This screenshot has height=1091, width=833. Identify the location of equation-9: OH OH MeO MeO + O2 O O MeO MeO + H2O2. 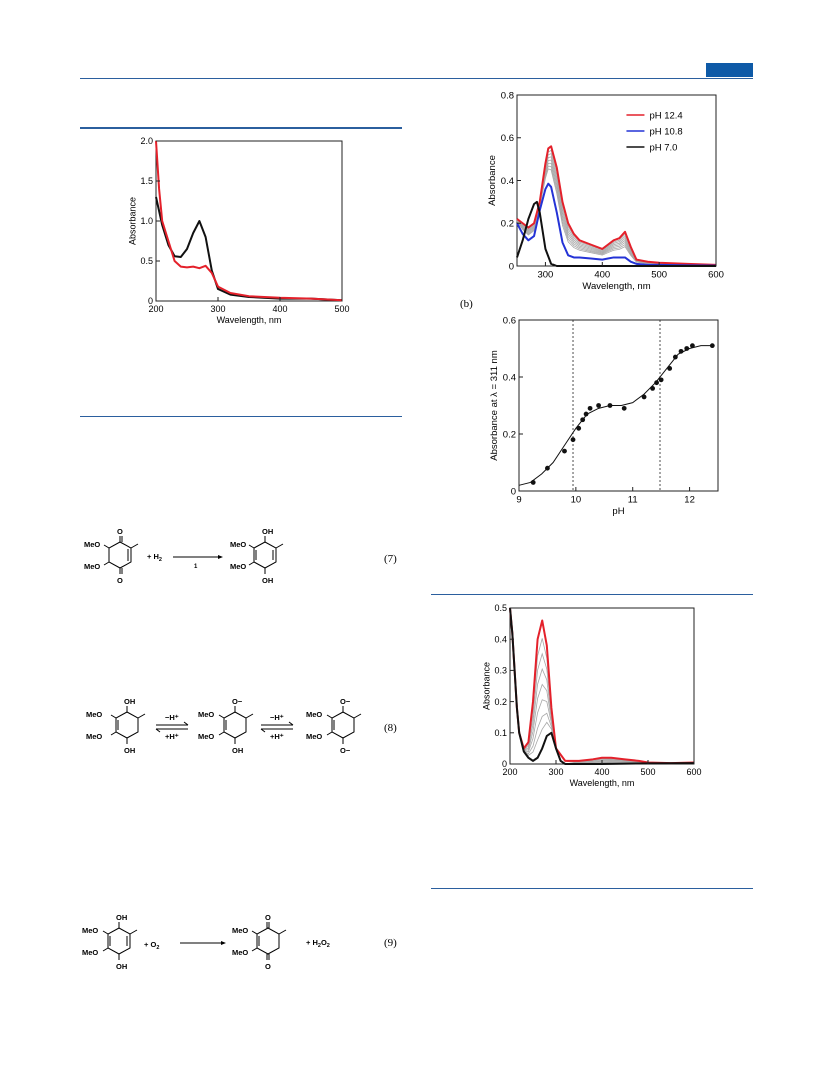
(225, 945).